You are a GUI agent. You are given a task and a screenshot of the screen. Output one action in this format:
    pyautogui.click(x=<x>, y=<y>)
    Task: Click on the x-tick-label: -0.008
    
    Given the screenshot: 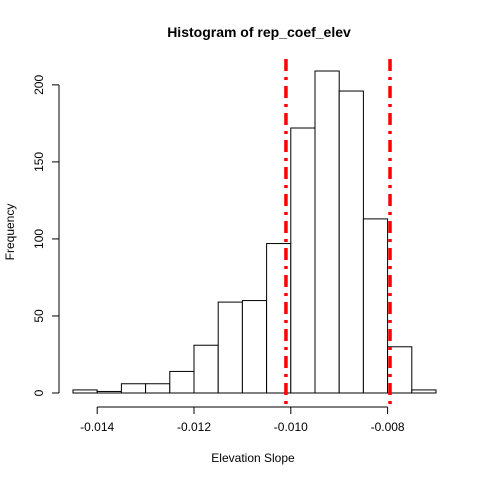 What is the action you would take?
    pyautogui.click(x=388, y=427)
    